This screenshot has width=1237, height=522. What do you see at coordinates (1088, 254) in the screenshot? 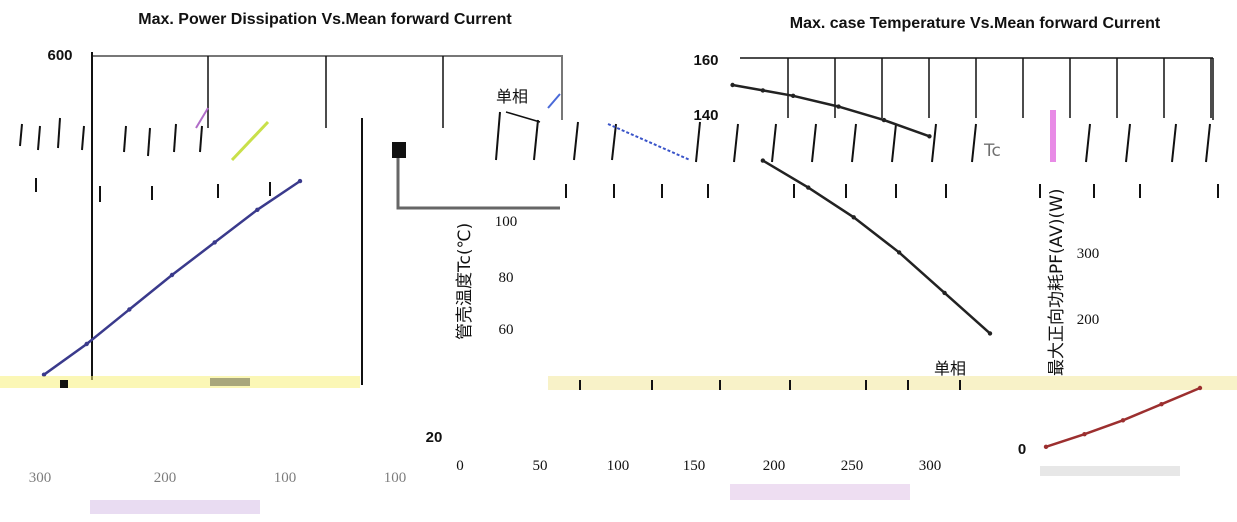
I see `y-tick-label: 300` at bounding box center [1088, 254].